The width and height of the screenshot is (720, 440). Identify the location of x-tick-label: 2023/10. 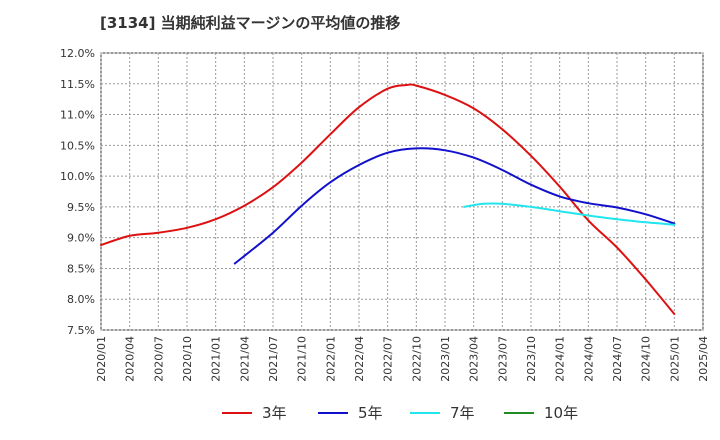
(531, 359).